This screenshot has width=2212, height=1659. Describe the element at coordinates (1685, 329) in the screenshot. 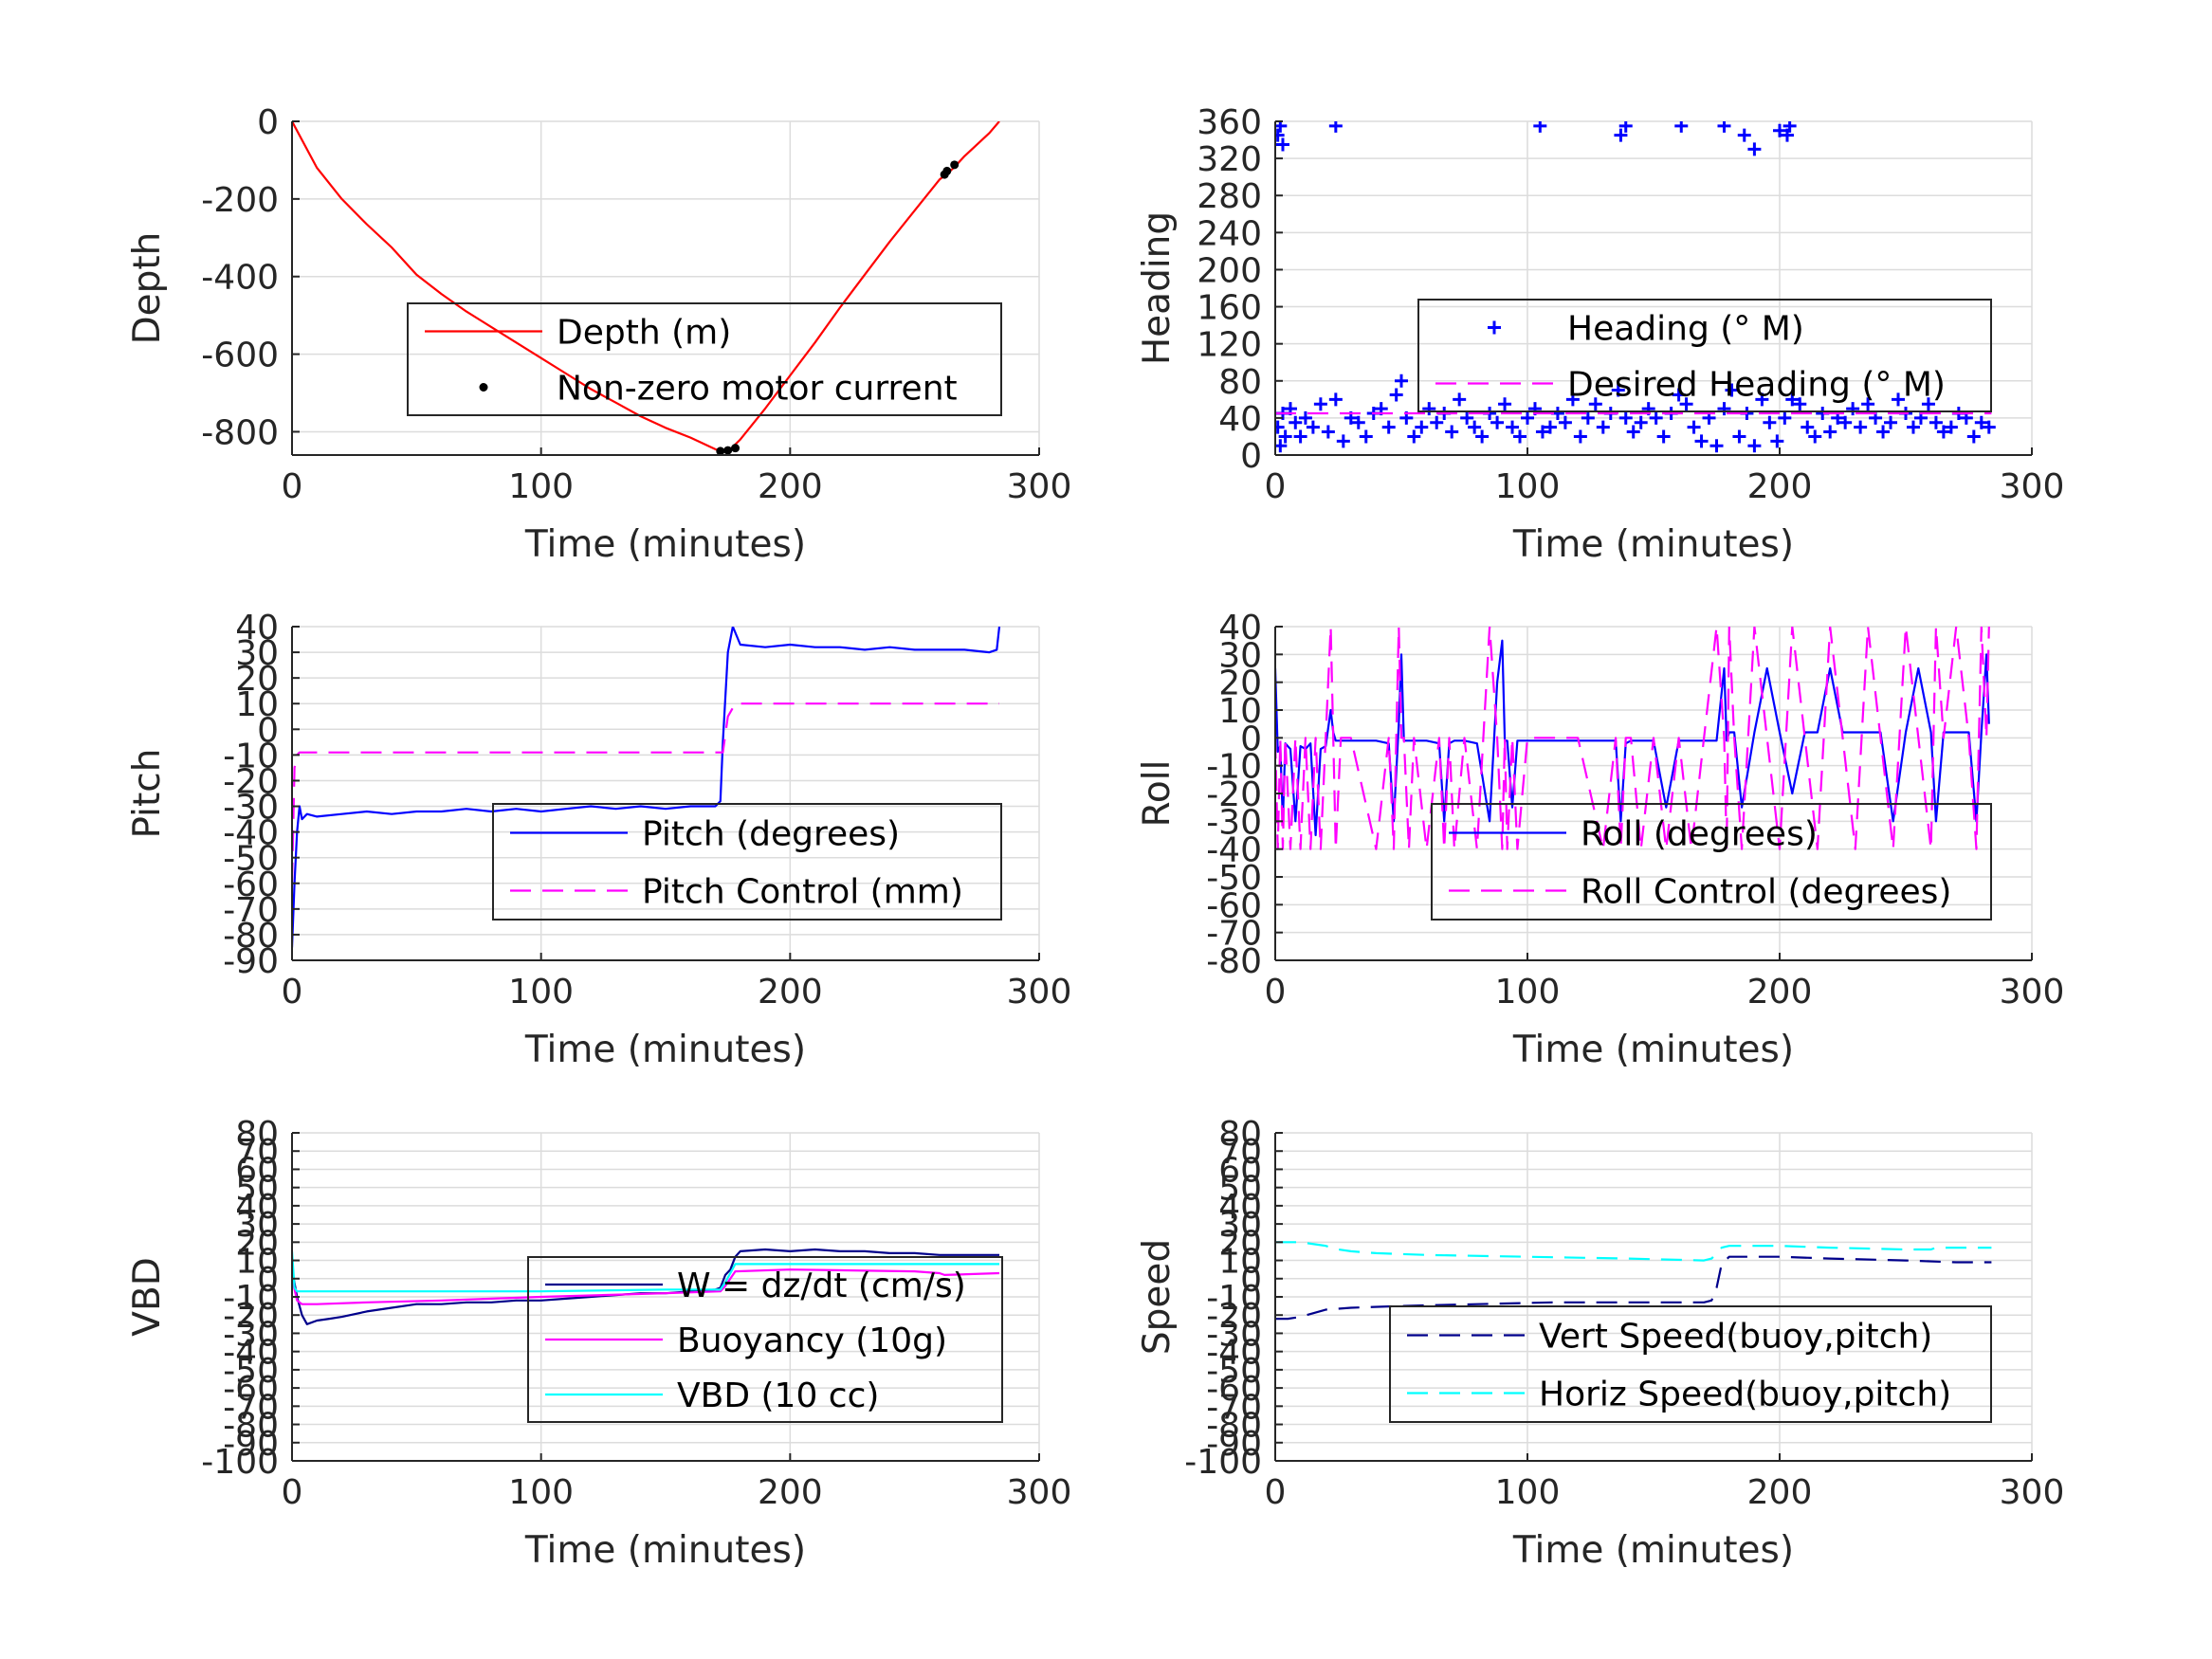

I see `legend-label: Heading (° M)` at that location.